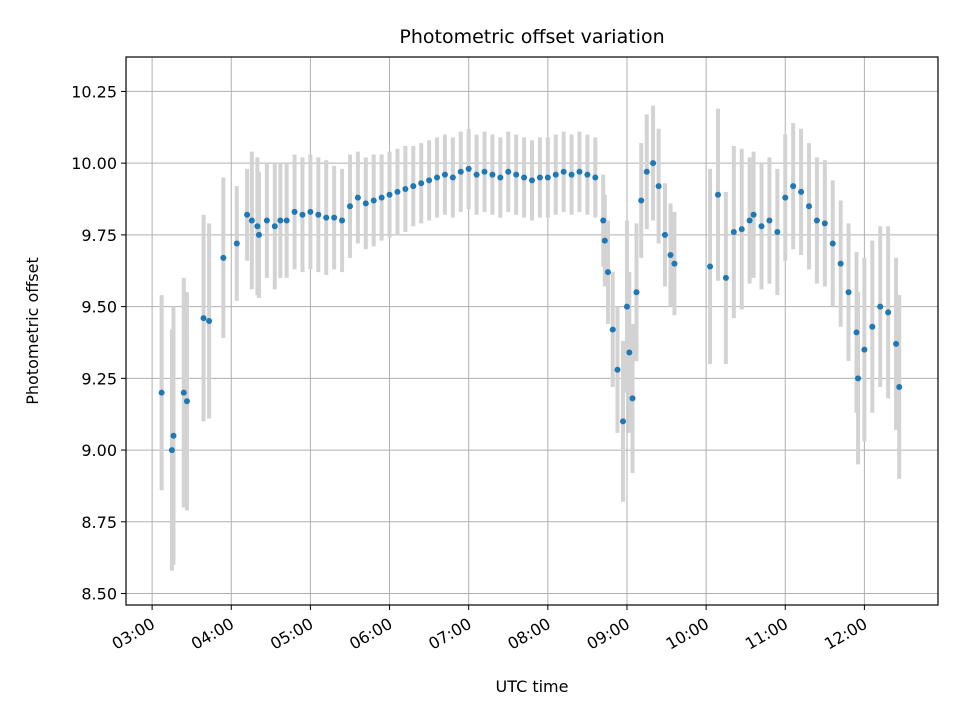 The height and width of the screenshot is (720, 960). Describe the element at coordinates (94, 163) in the screenshot. I see `y-tick-label: 10.00` at that location.